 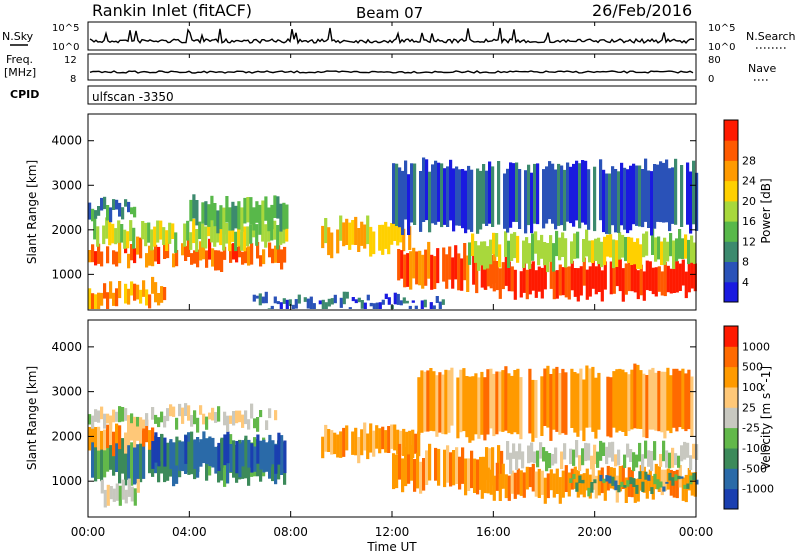 What do you see at coordinates (731, 272) in the screenshot?
I see `colorbar-swatch` at bounding box center [731, 272].